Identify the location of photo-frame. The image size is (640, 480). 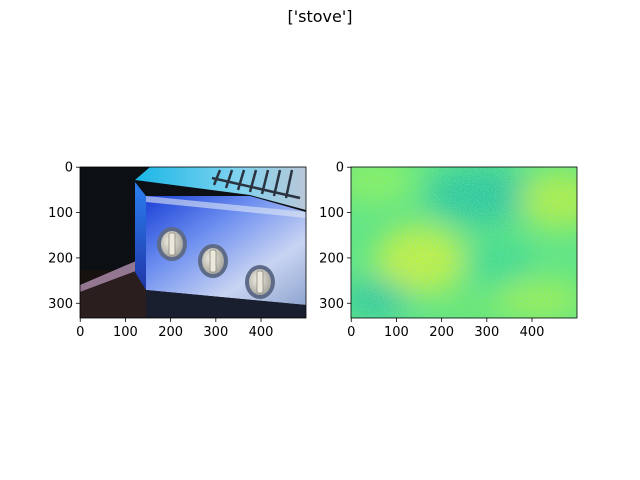
(193, 242).